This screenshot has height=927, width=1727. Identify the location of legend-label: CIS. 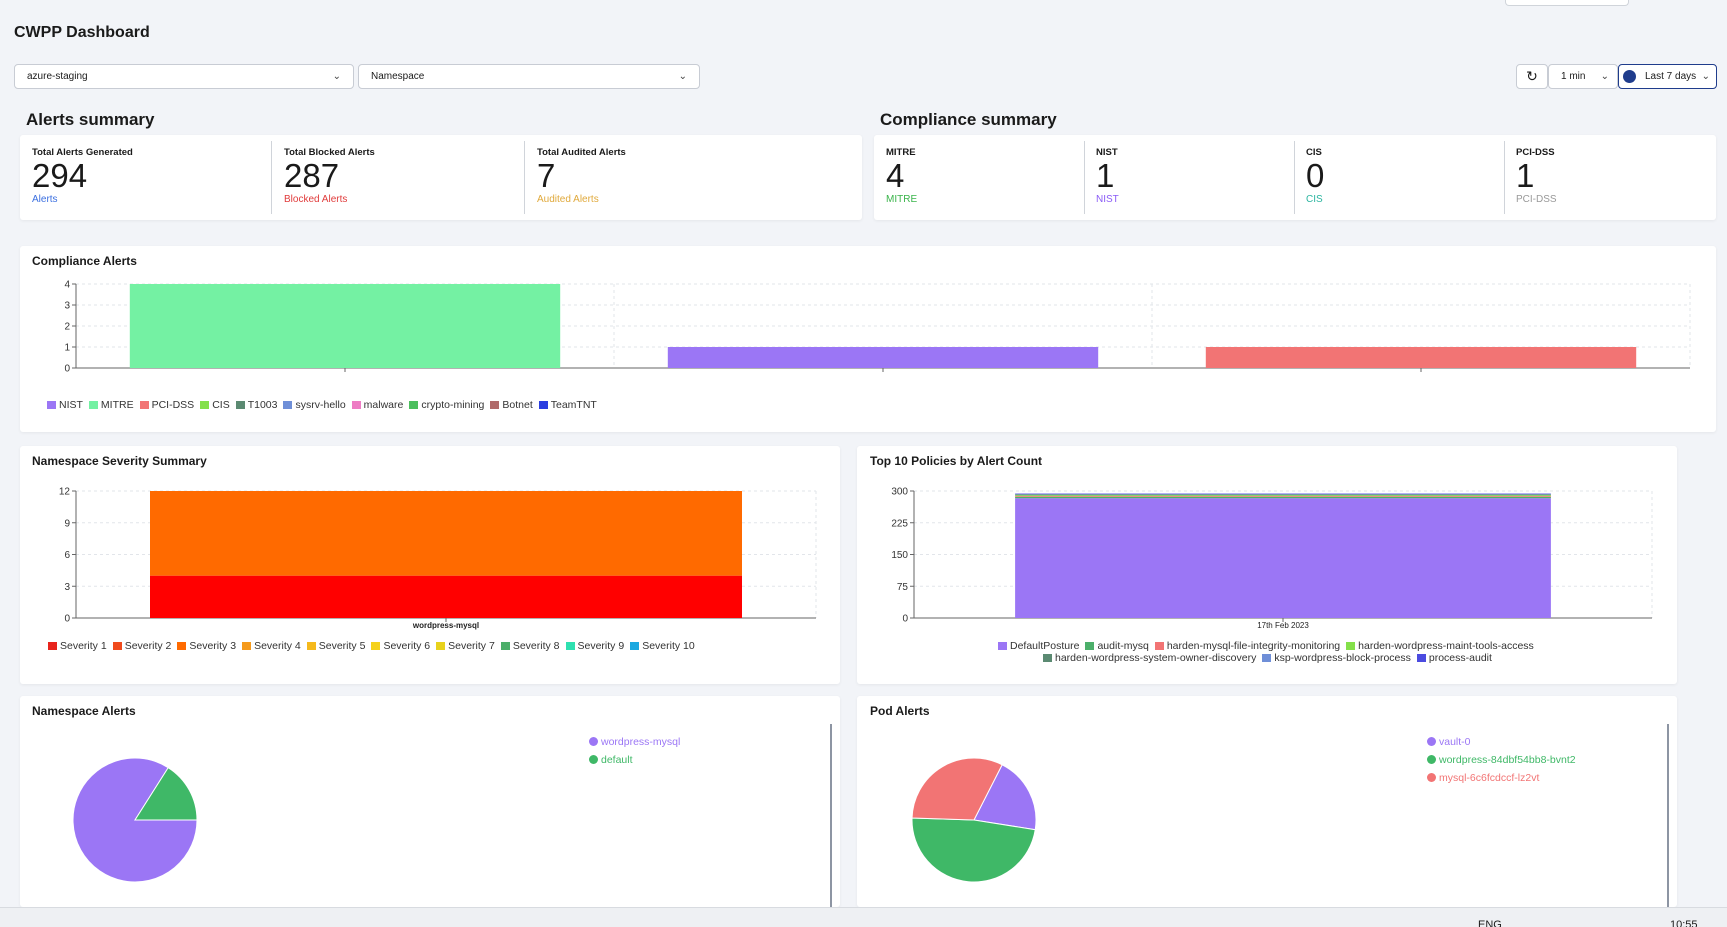
(221, 405).